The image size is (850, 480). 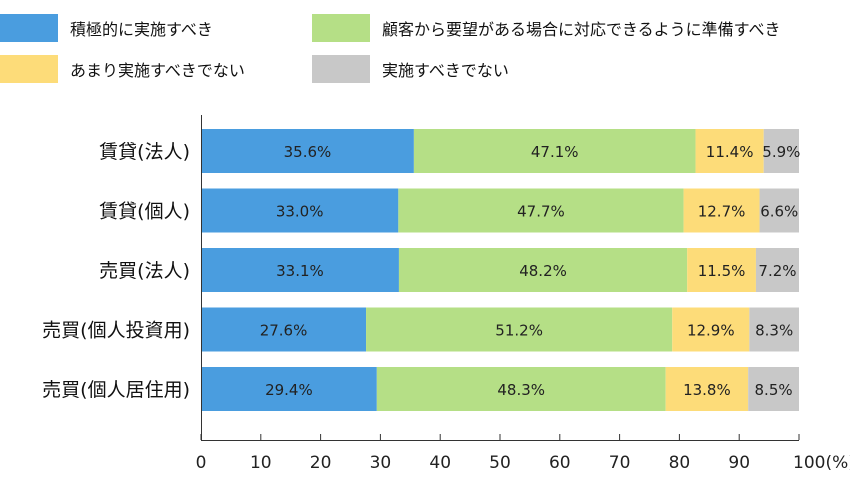 I want to click on category-label: 売買(法人), so click(x=144, y=271).